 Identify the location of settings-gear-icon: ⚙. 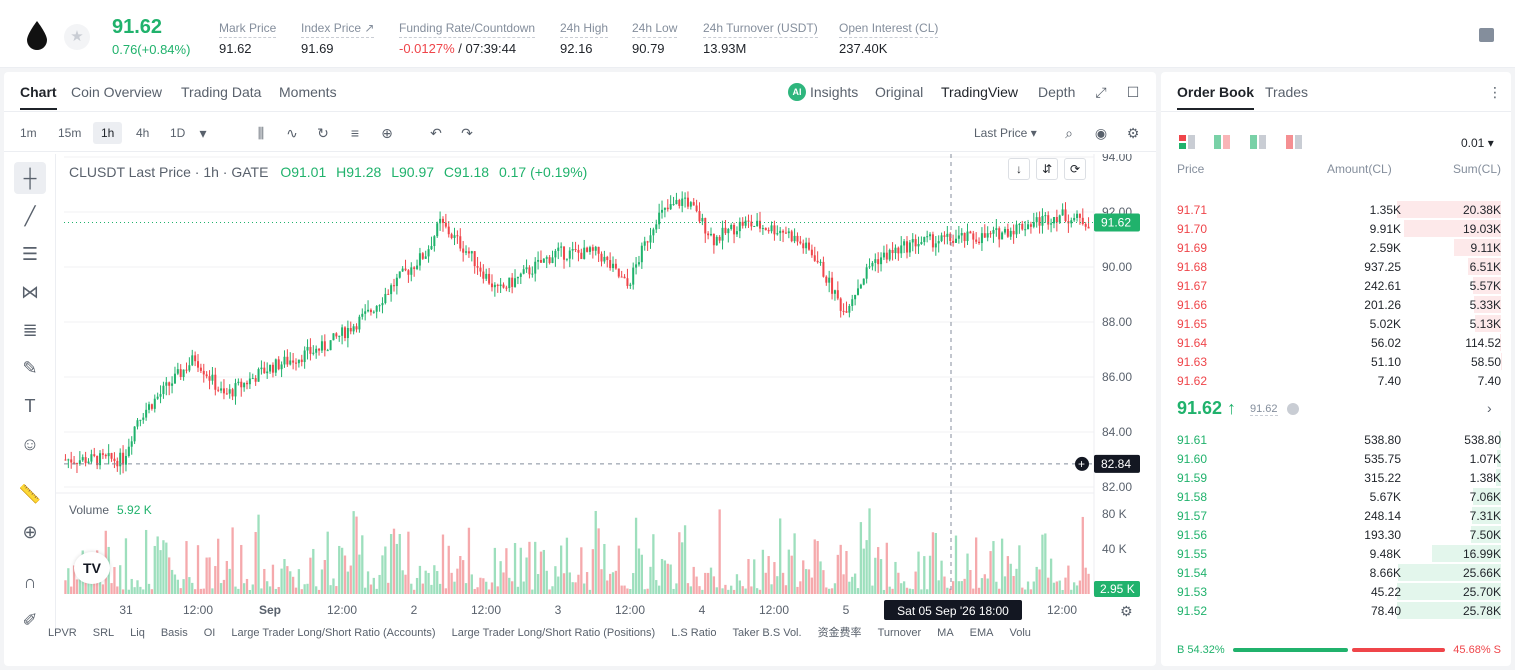
(1133, 133).